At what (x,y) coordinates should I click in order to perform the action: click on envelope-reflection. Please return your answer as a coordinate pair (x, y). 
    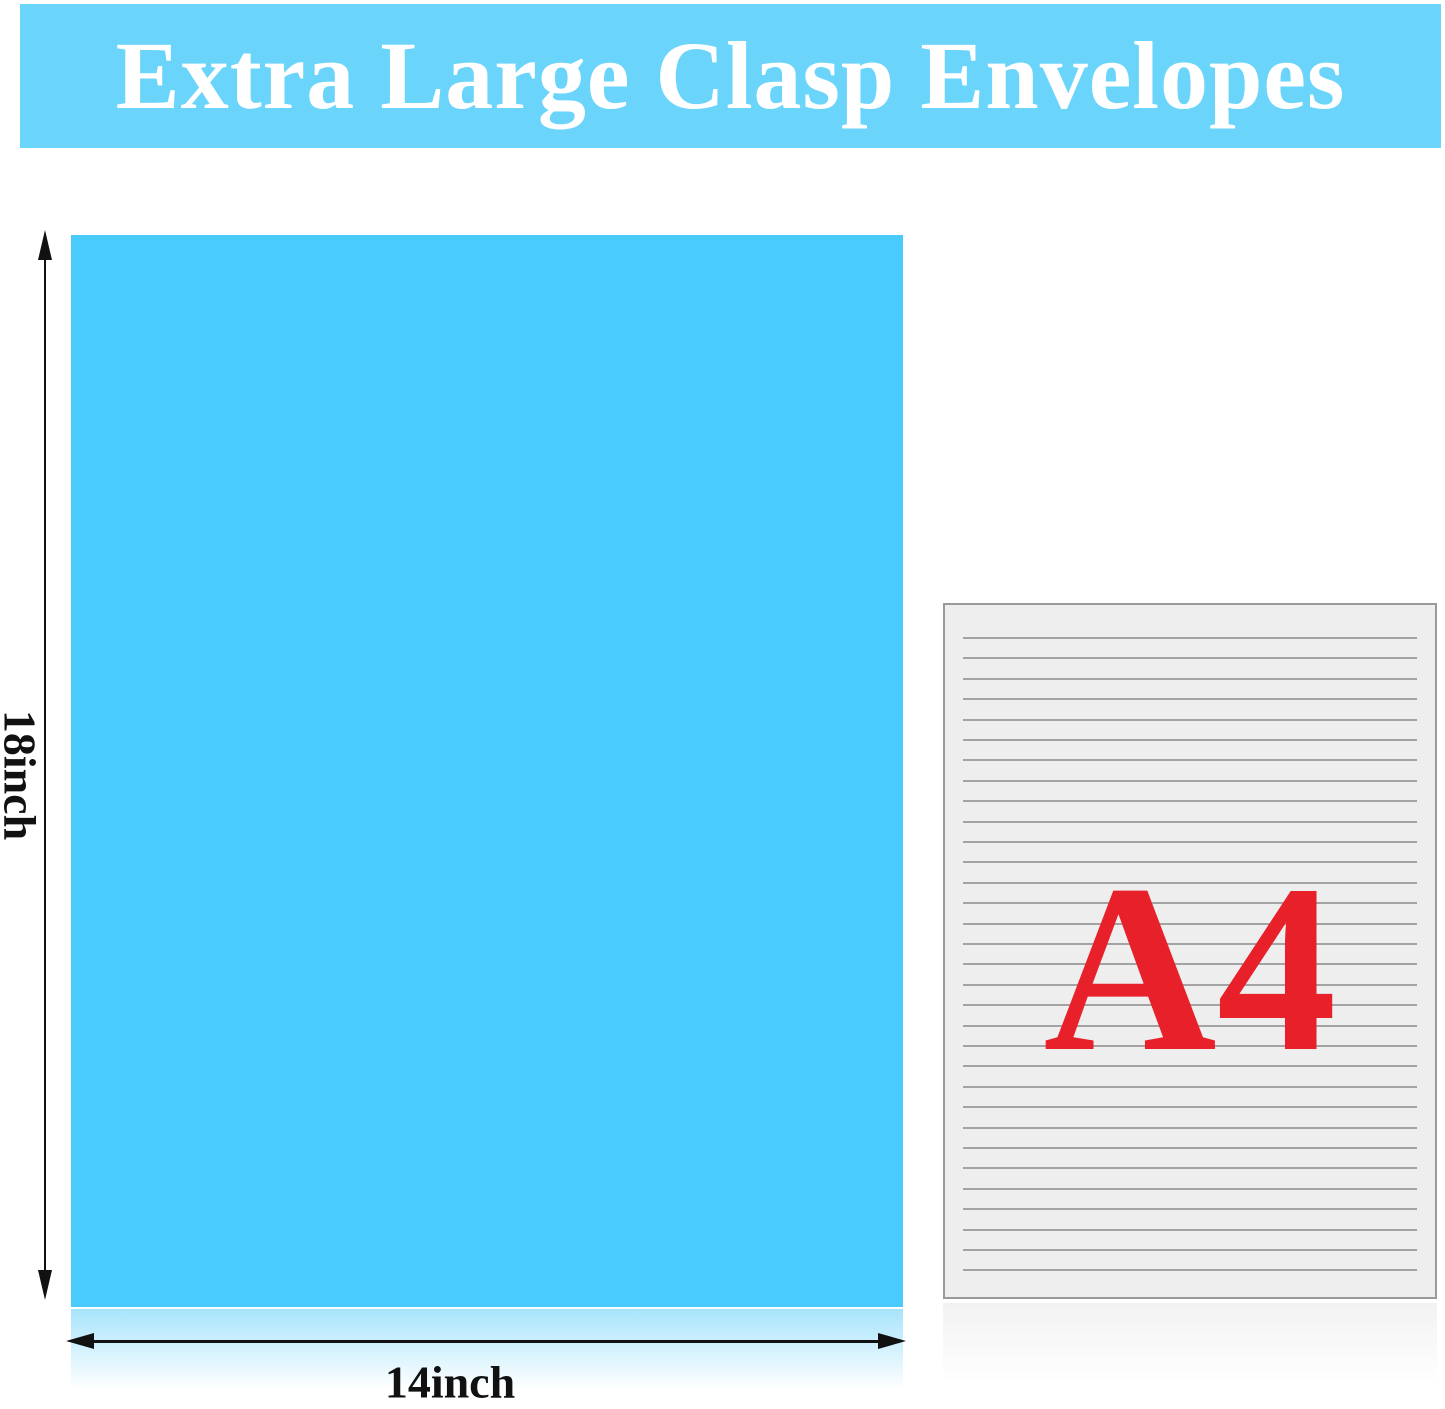
    Looking at the image, I should click on (487, 1349).